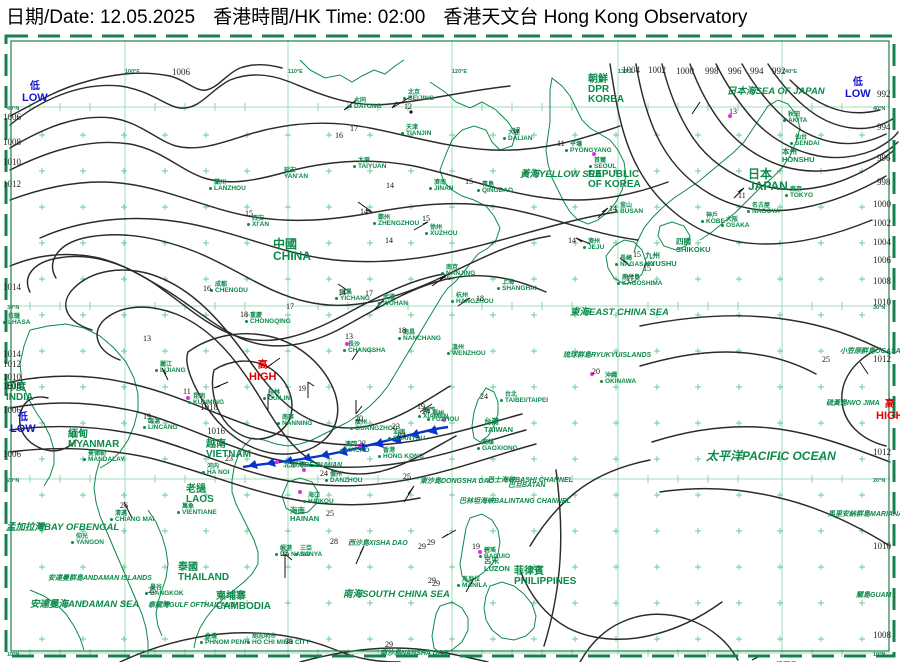  Describe the element at coordinates (595, 17) in the screenshot. I see `header-agency: 香港天文台 Hong Kong Observatory` at that location.